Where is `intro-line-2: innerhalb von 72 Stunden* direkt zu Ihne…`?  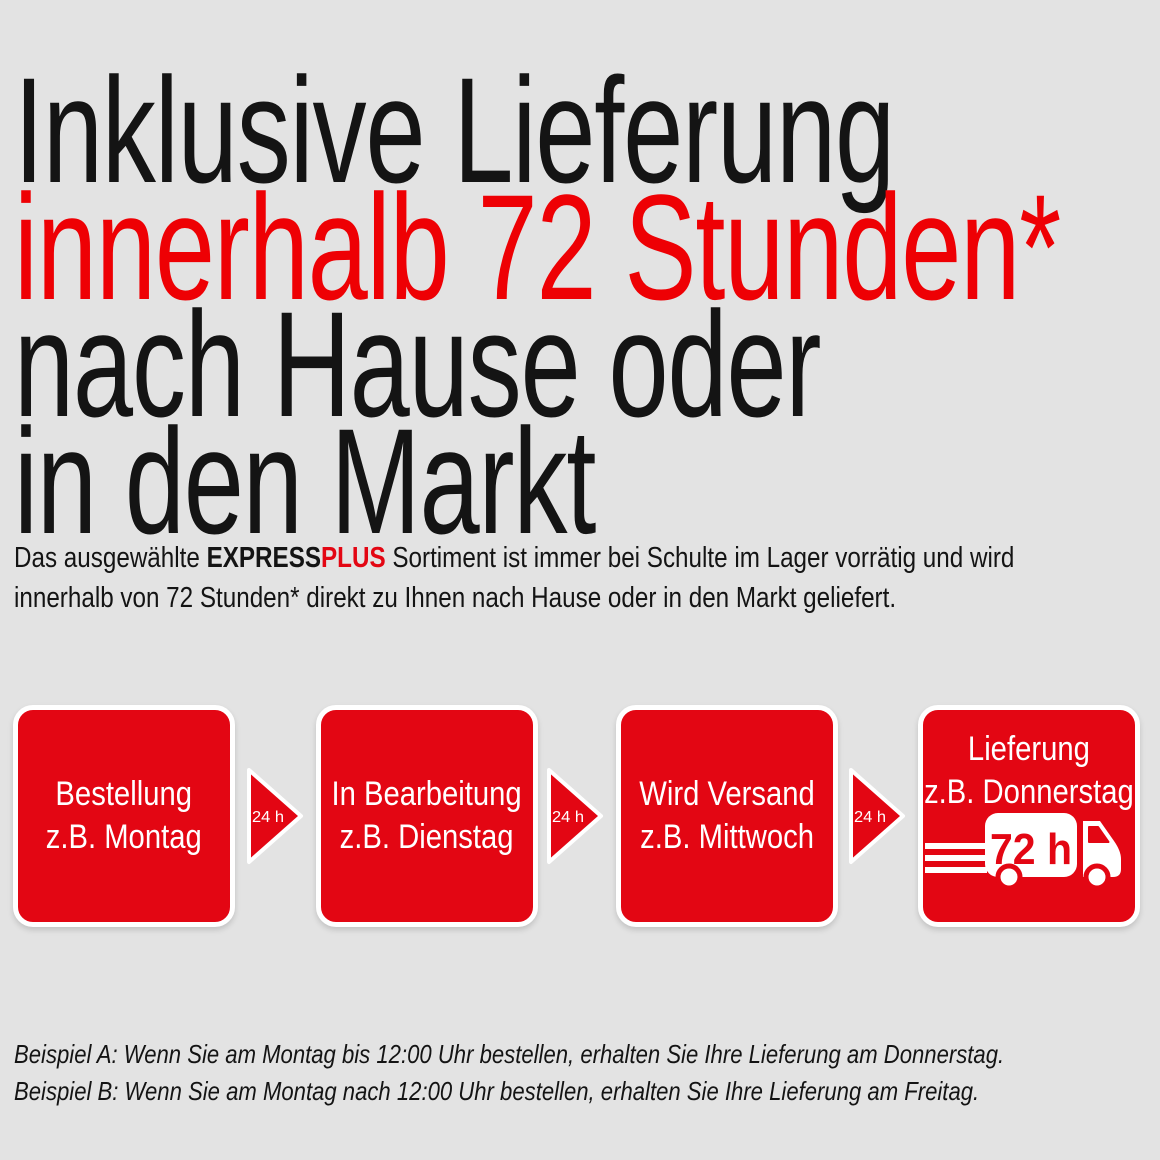 intro-line-2: innerhalb von 72 Stunden* direkt zu Ihne… is located at coordinates (455, 598).